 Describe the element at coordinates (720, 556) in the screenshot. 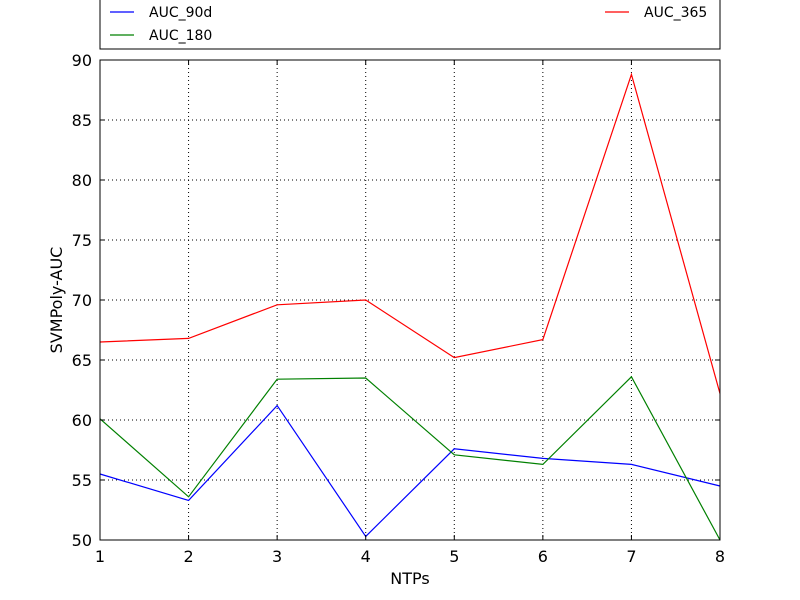

I see `x-tick-label: 8` at that location.